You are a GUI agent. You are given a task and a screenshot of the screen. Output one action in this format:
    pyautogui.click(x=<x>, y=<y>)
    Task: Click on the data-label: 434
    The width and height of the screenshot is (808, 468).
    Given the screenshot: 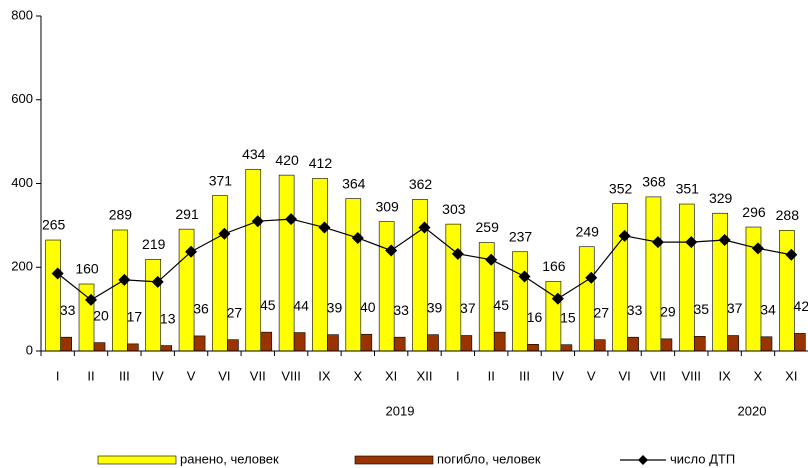 What is the action you would take?
    pyautogui.click(x=254, y=154)
    